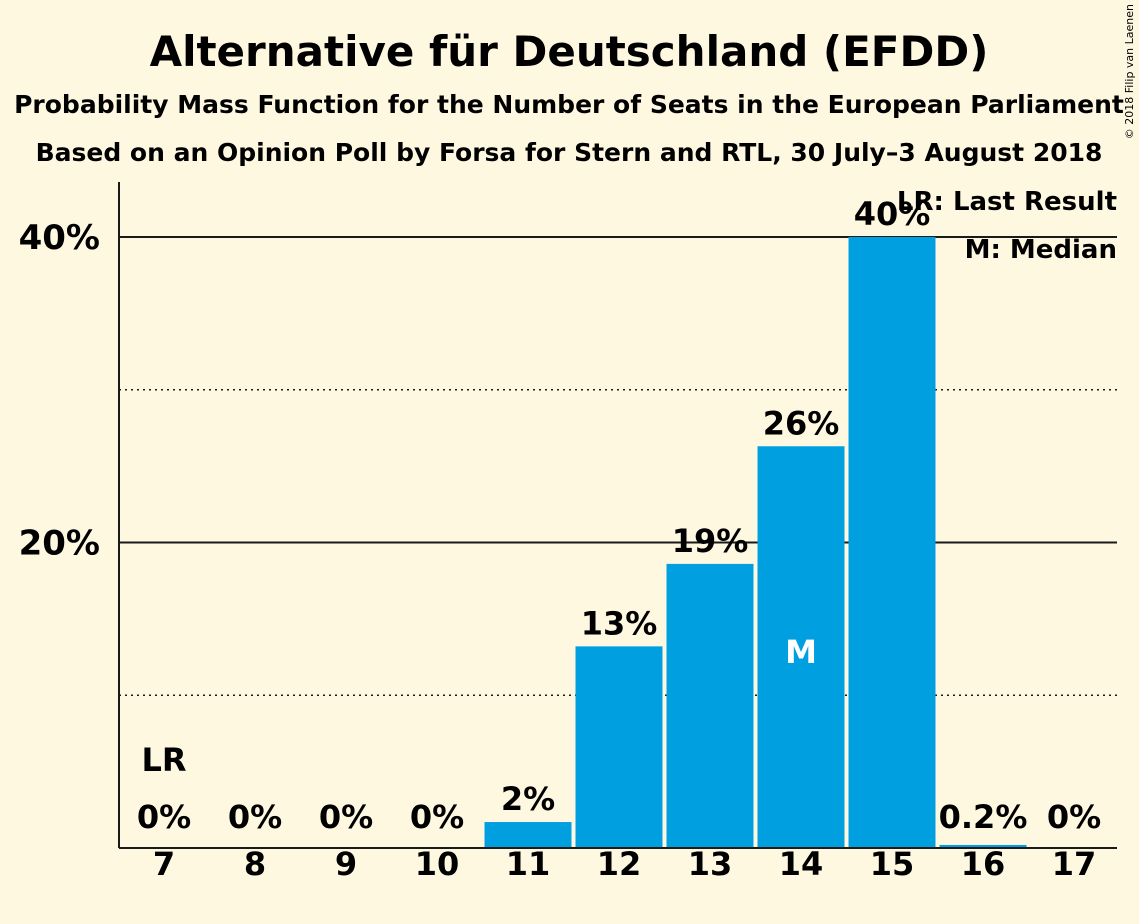 Image resolution: width=1139 pixels, height=924 pixels. Describe the element at coordinates (710, 541) in the screenshot. I see `data-label: 19%` at that location.